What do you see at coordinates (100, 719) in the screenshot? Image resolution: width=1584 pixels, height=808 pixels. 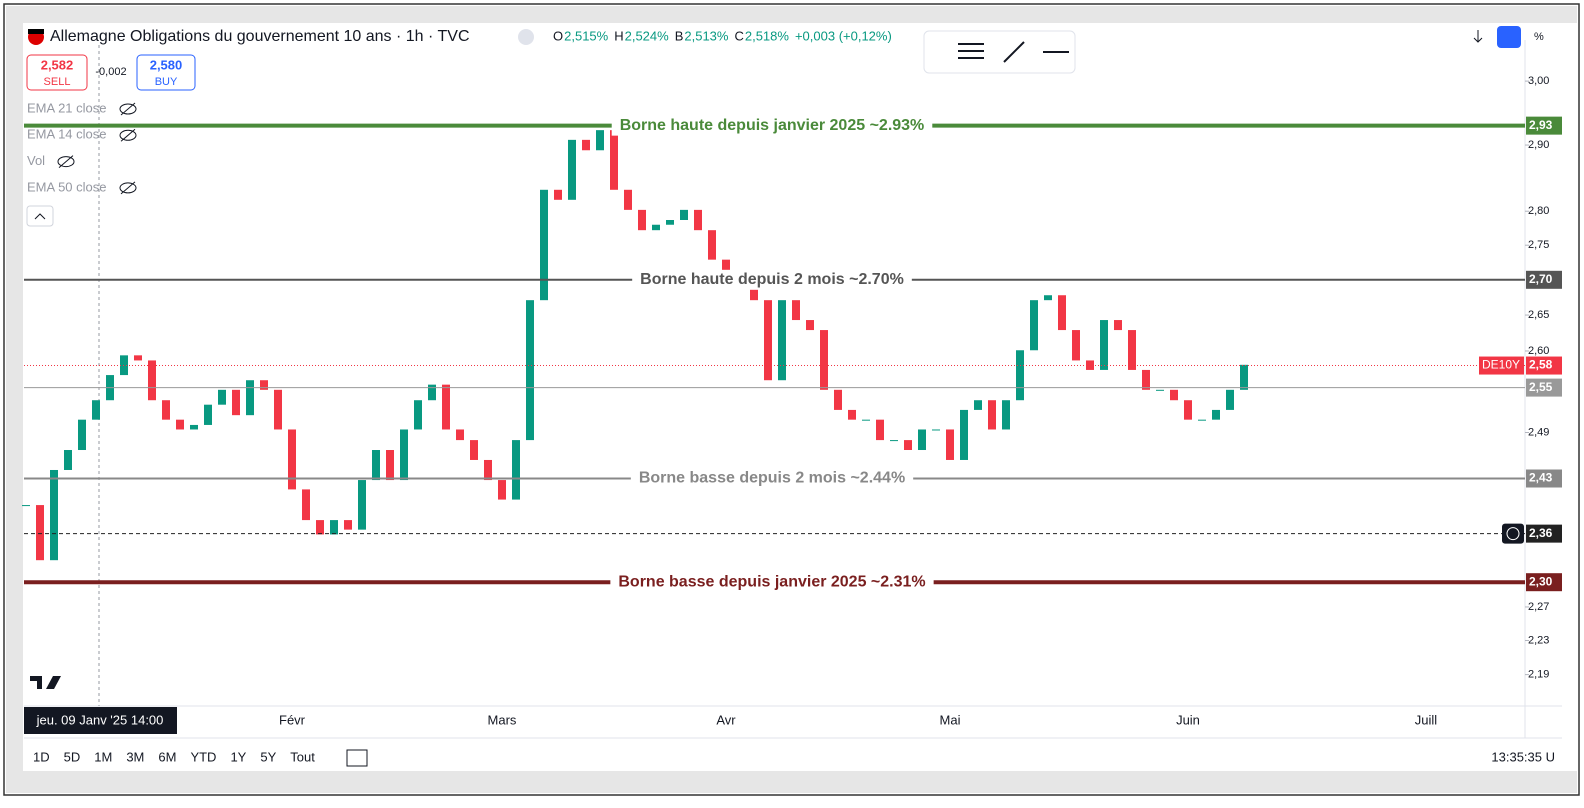 I see `crosshair-label: jeu. 09 Janv '25 14:00` at bounding box center [100, 719].